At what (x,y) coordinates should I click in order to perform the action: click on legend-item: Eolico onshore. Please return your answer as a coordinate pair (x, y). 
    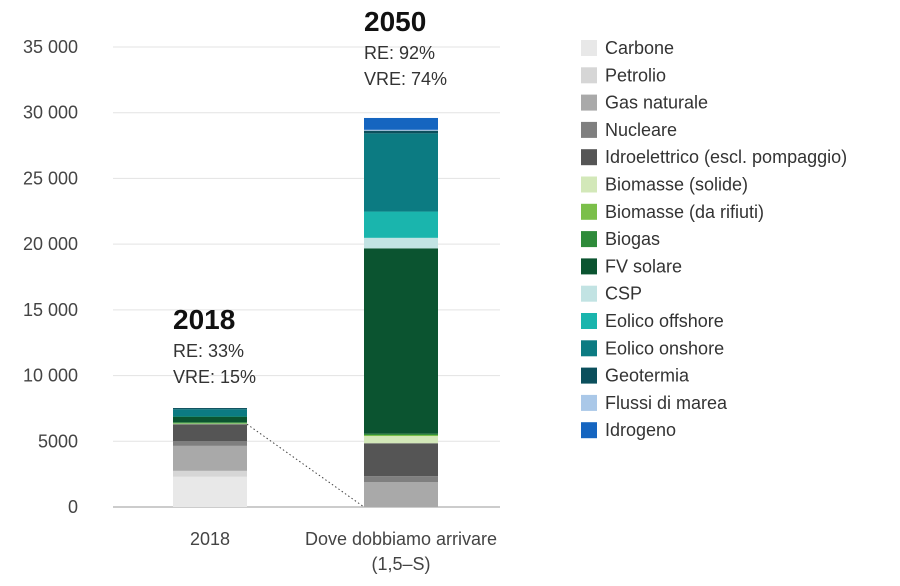
    Looking at the image, I should click on (652, 348).